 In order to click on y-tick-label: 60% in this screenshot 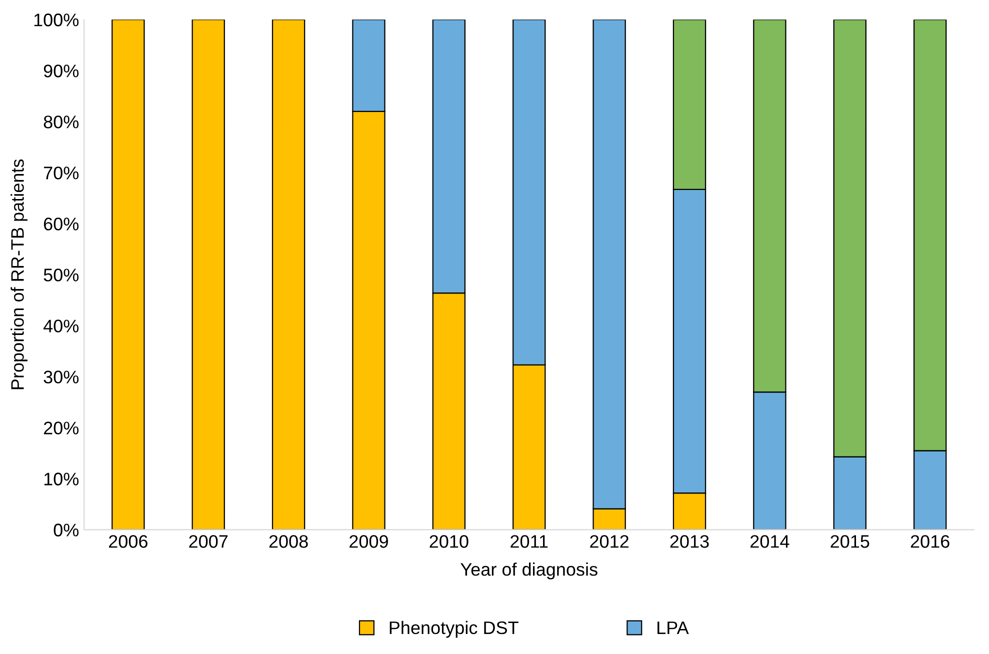, I will do `click(61, 224)`.